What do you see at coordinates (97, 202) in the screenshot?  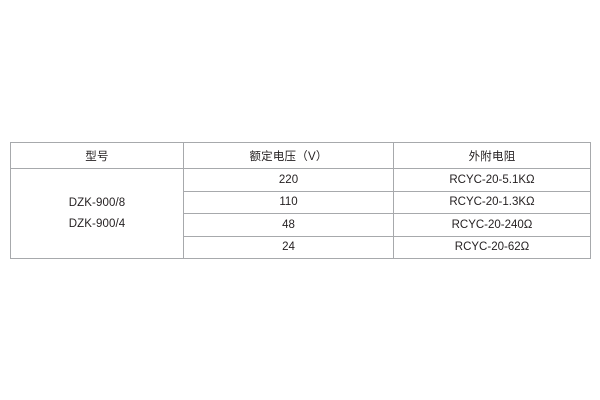 I see `model-line-1: DZK-900/8` at bounding box center [97, 202].